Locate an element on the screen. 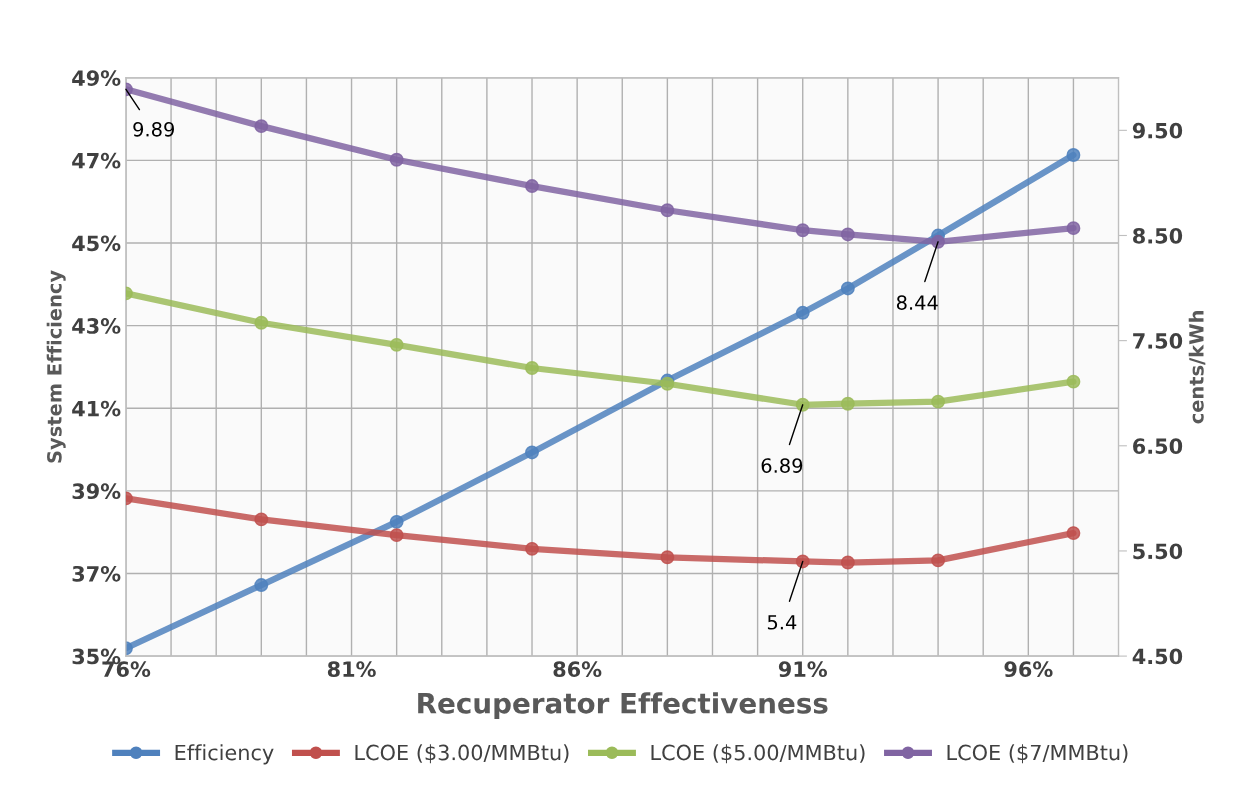 The image size is (1247, 810). data-label: 9.89 is located at coordinates (154, 129).